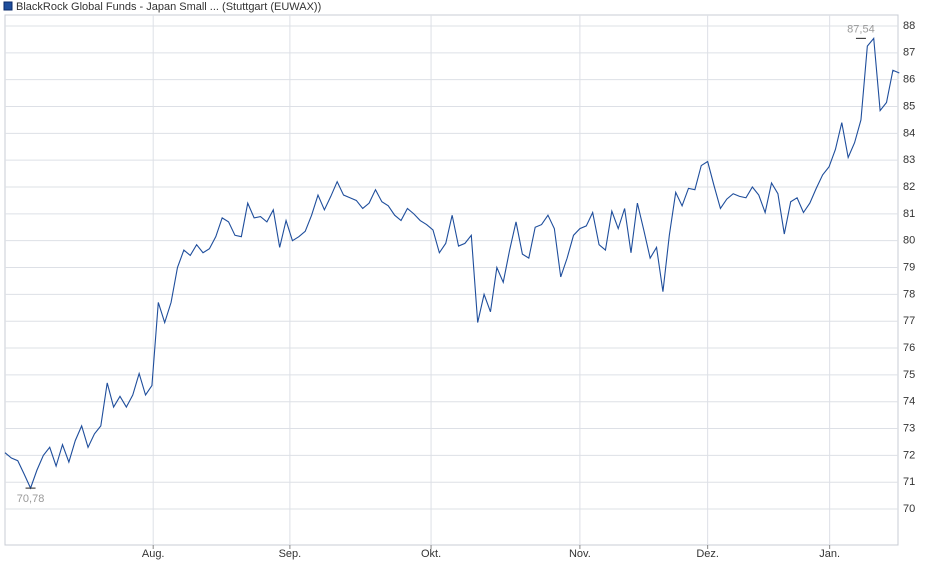 The width and height of the screenshot is (940, 584). What do you see at coordinates (909, 294) in the screenshot?
I see `y-tick-label: 78` at bounding box center [909, 294].